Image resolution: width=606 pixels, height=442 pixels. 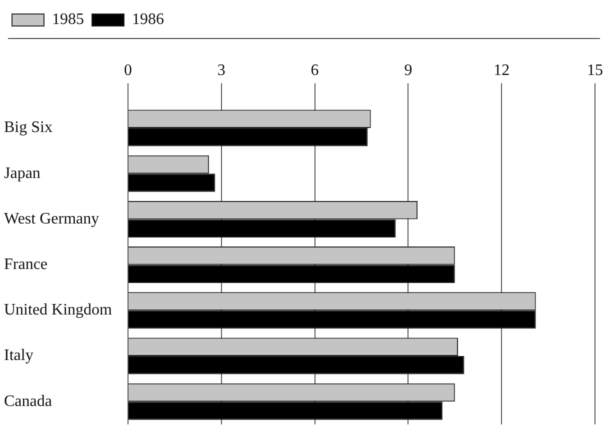 I want to click on legend-label: 1985, so click(x=68, y=19).